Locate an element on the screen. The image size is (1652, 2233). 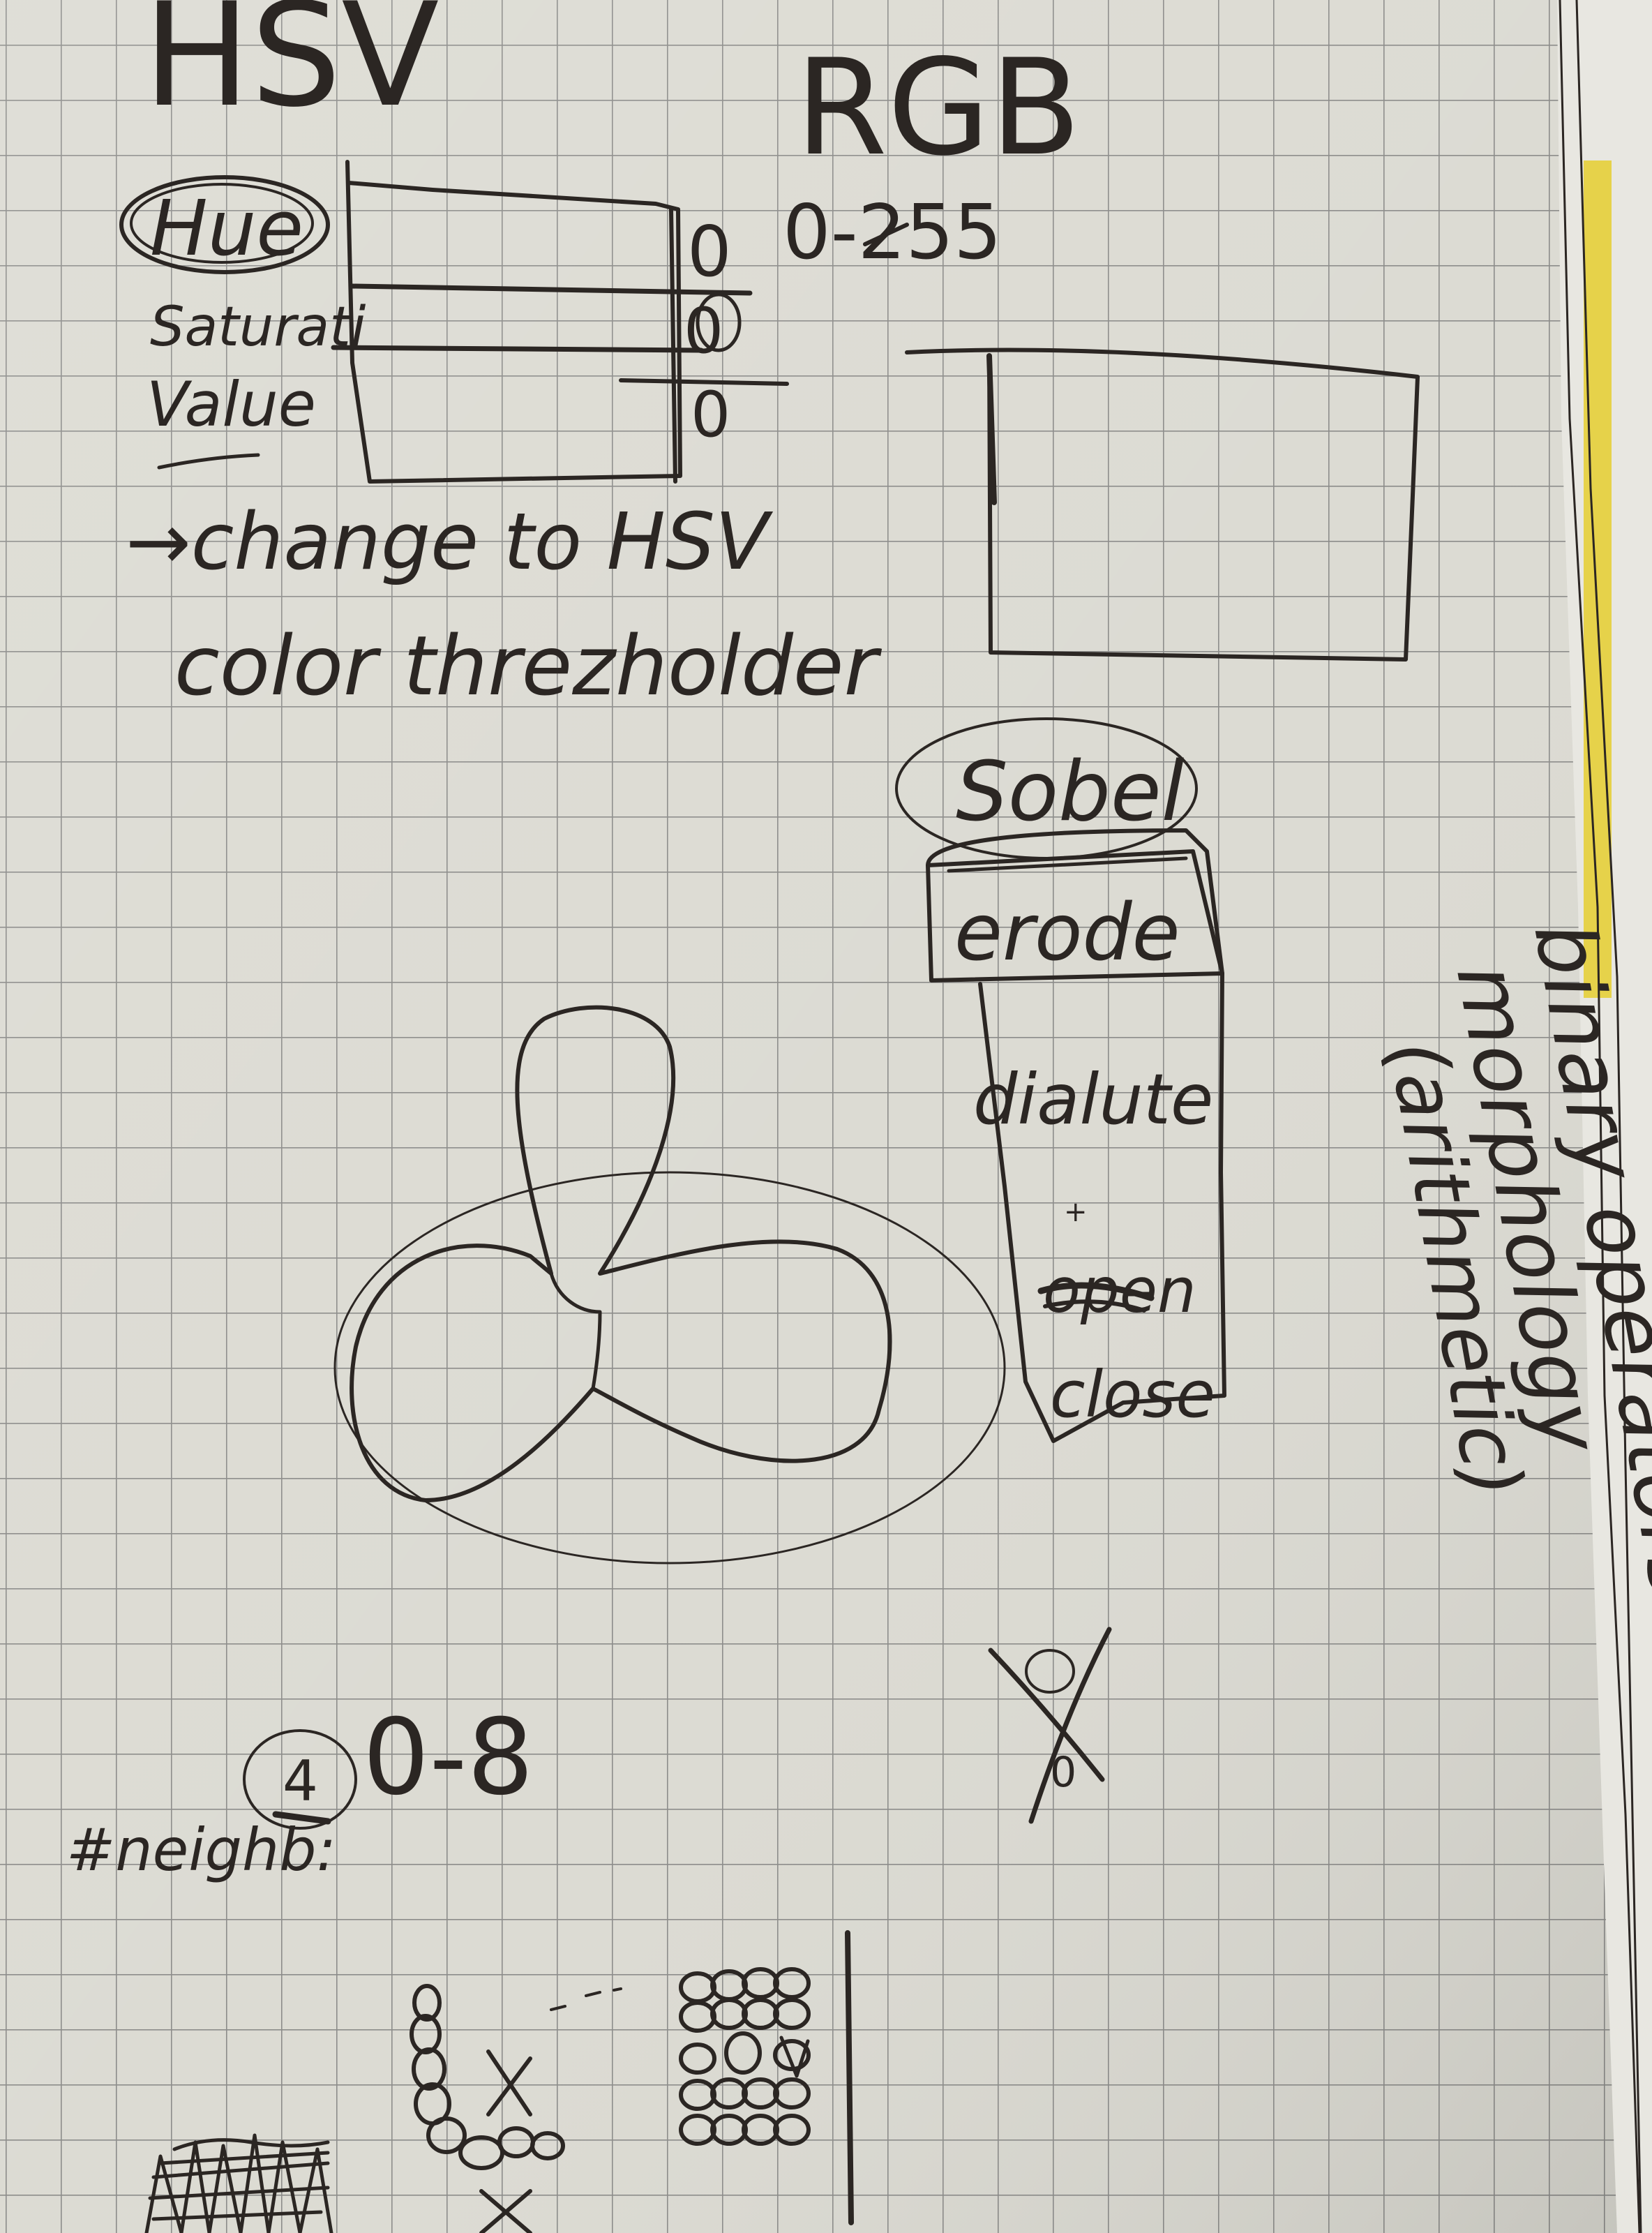
rgb-preview-box is located at coordinates (1162, 505).